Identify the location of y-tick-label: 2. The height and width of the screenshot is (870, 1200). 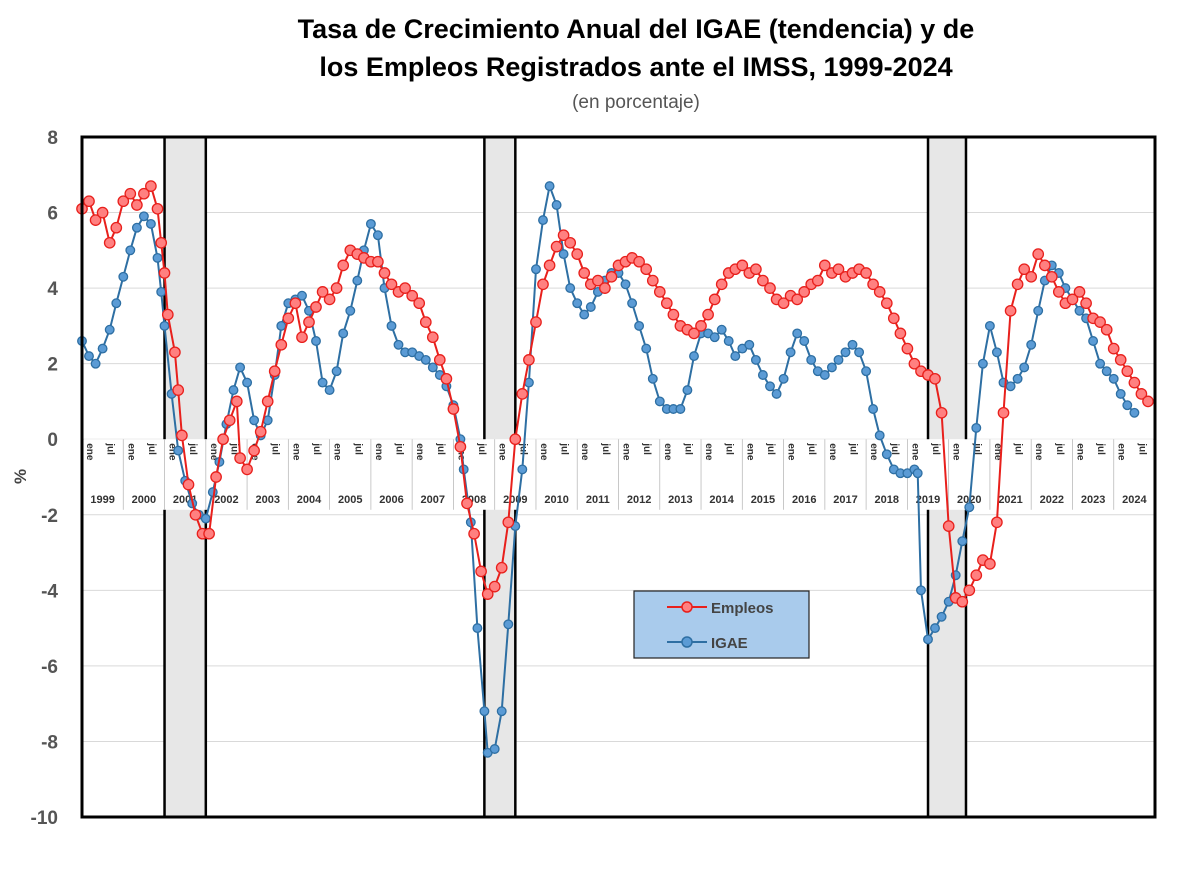
(52, 365).